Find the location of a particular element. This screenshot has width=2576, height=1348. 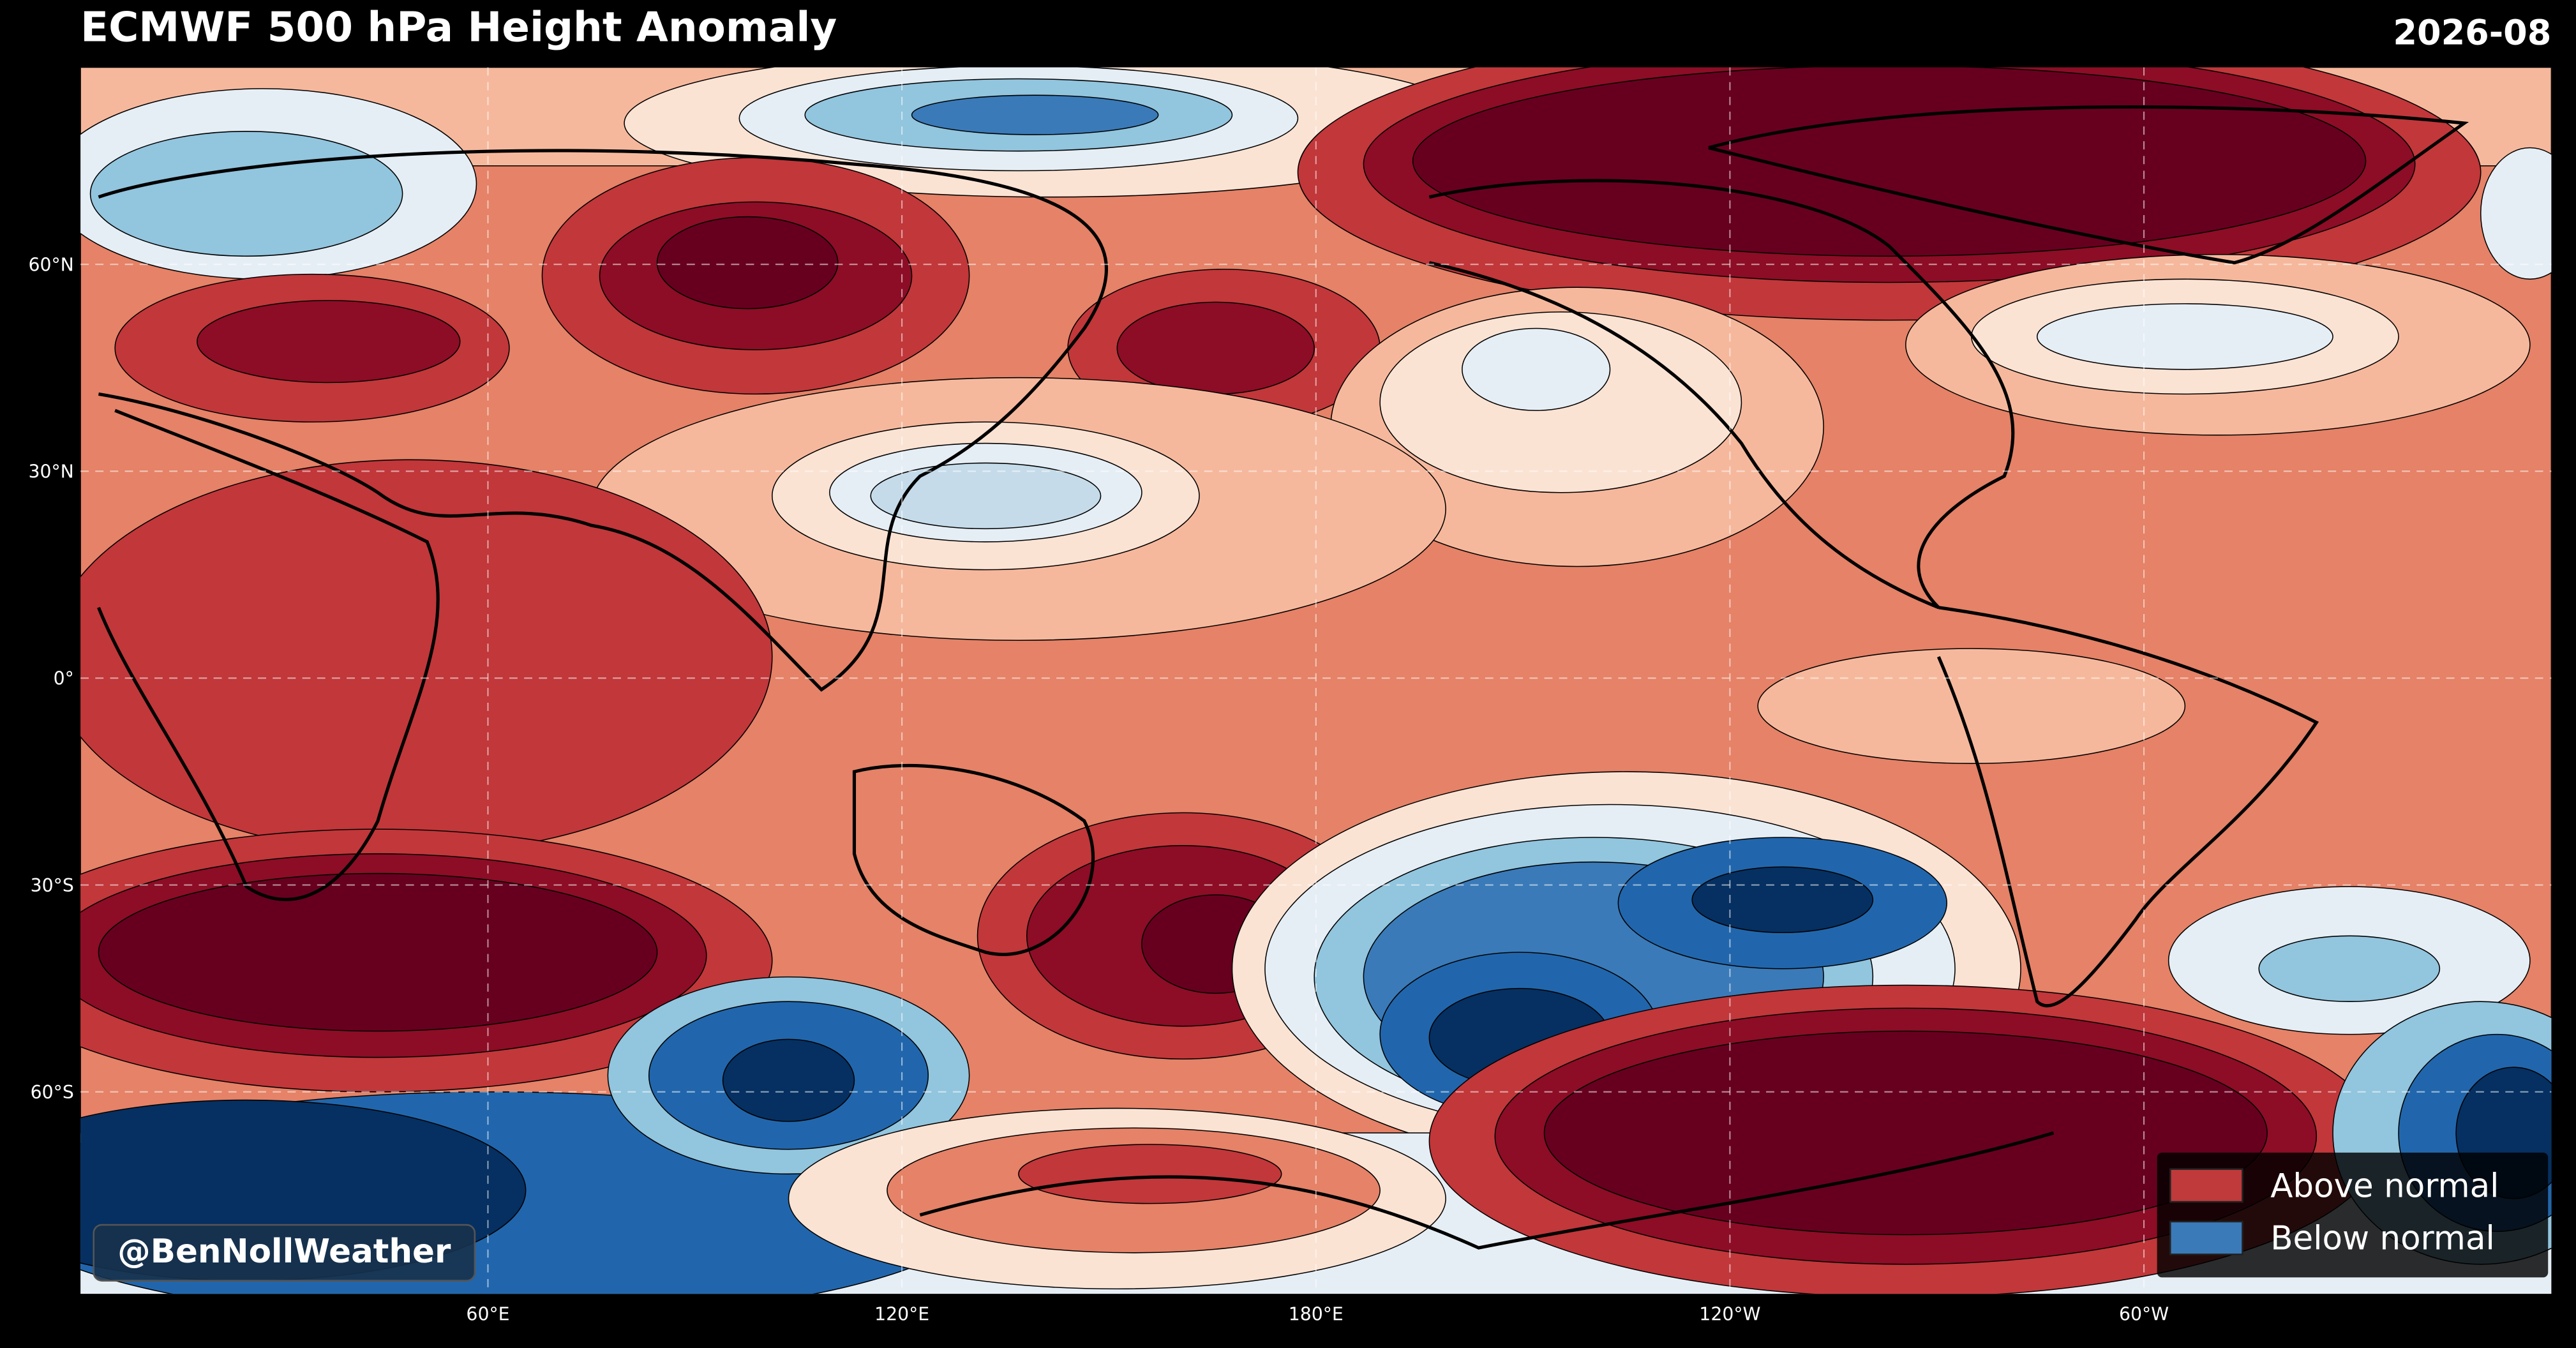

watermark-box is located at coordinates (284, 1253).